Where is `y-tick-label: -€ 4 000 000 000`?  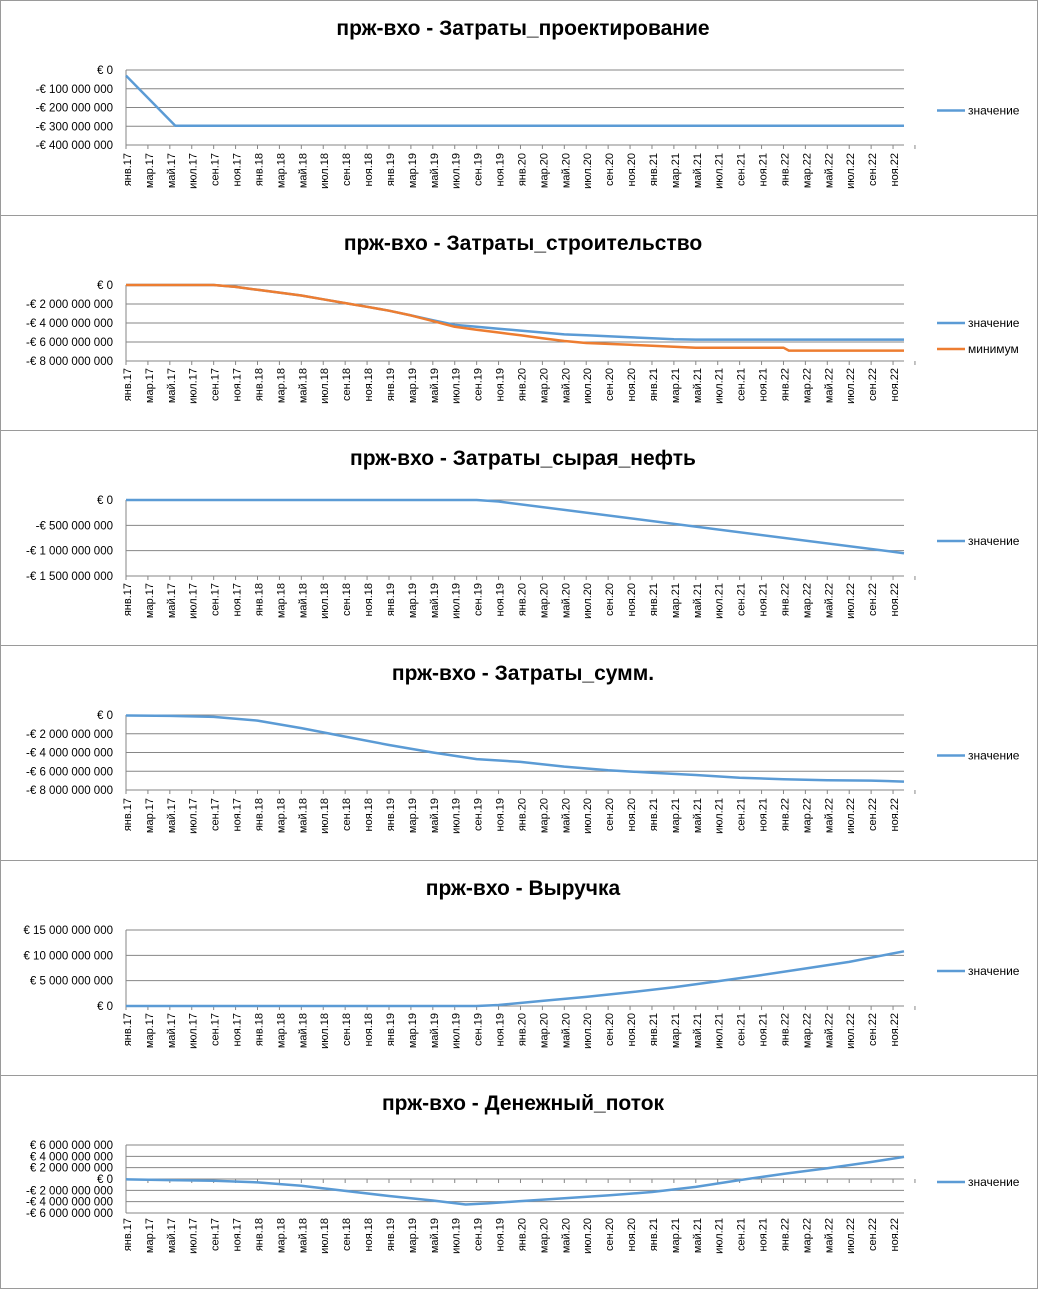
y-tick-label: -€ 4 000 000 000 is located at coordinates (69, 324).